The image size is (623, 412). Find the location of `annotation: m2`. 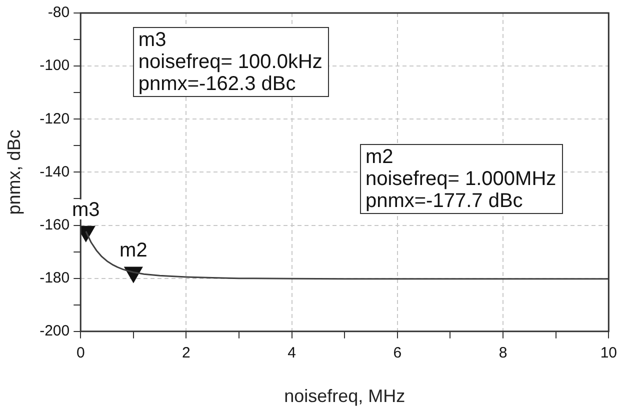

annotation: m2 is located at coordinates (134, 251).